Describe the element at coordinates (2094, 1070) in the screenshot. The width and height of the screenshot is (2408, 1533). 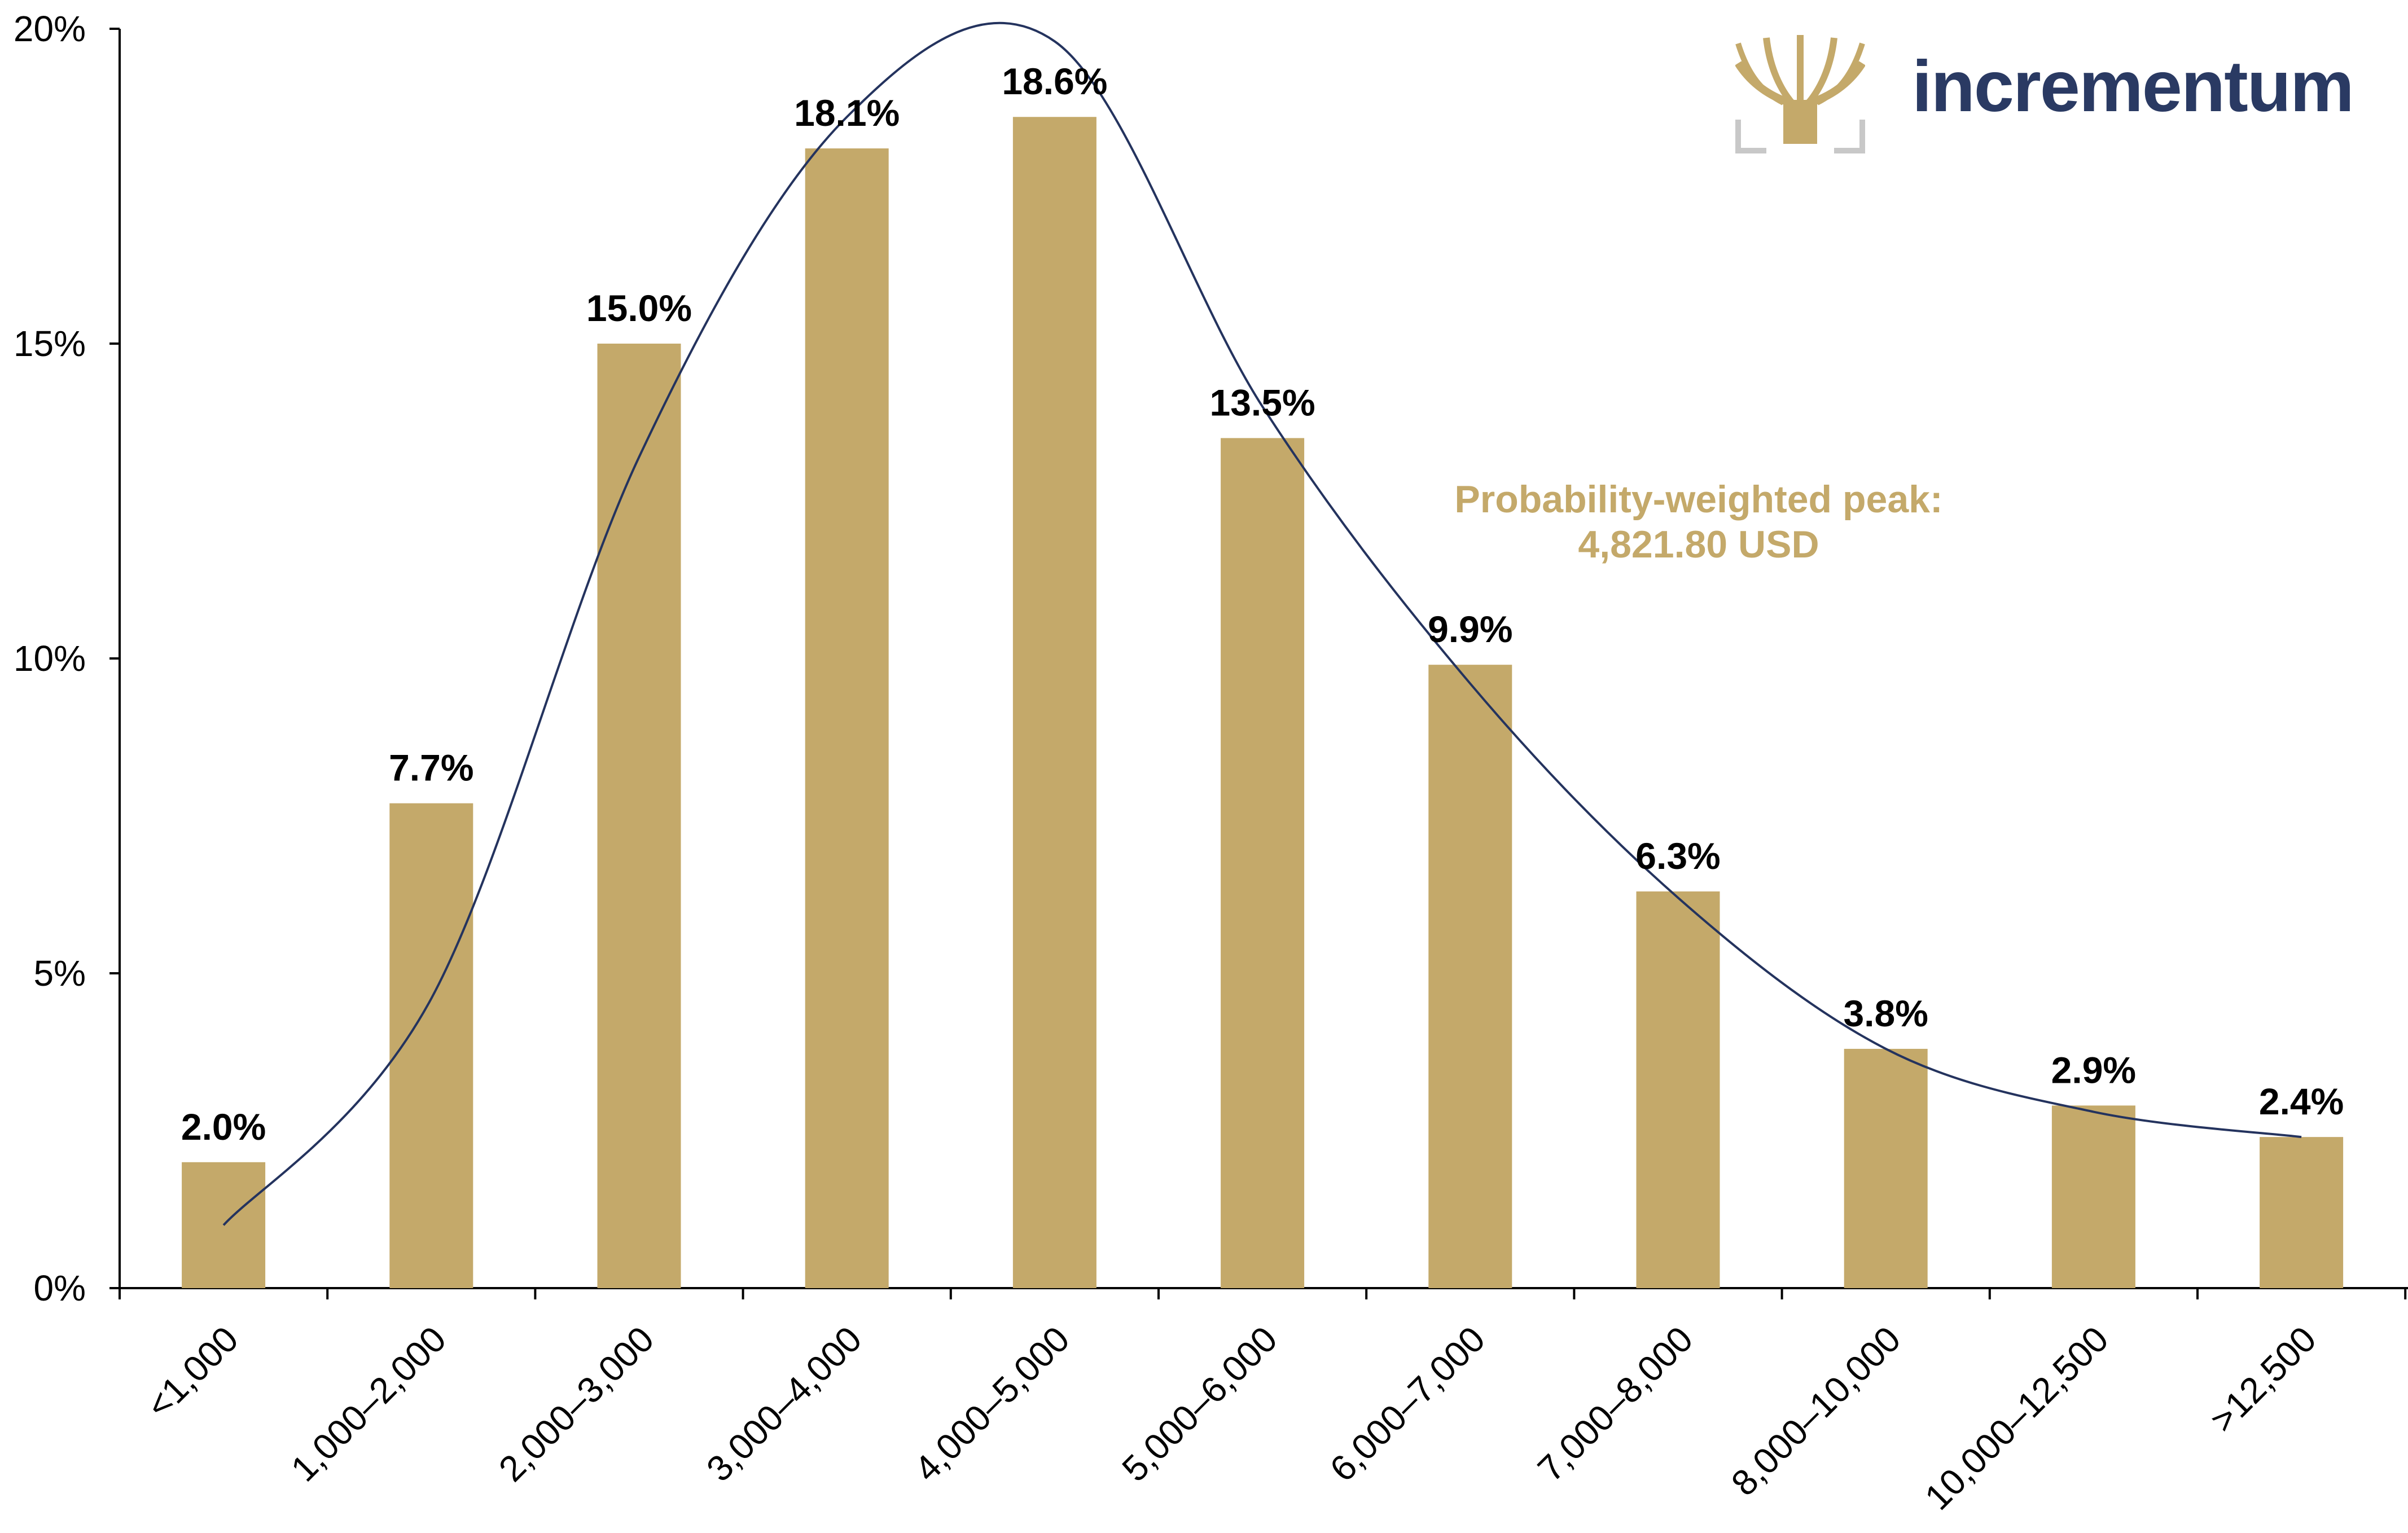
I see `data-label: 2.9%` at that location.